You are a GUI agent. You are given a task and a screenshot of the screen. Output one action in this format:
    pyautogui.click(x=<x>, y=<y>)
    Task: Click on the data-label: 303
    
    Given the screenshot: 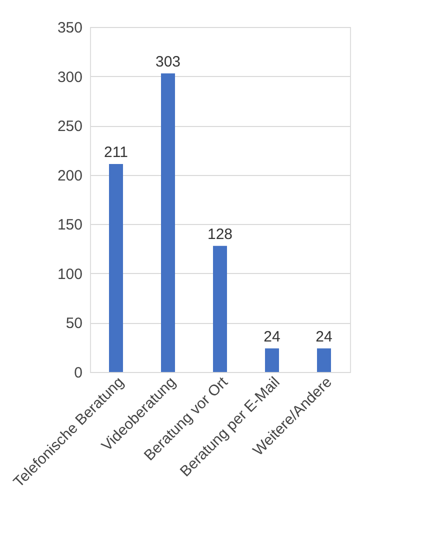 What is the action you would take?
    pyautogui.click(x=168, y=61)
    